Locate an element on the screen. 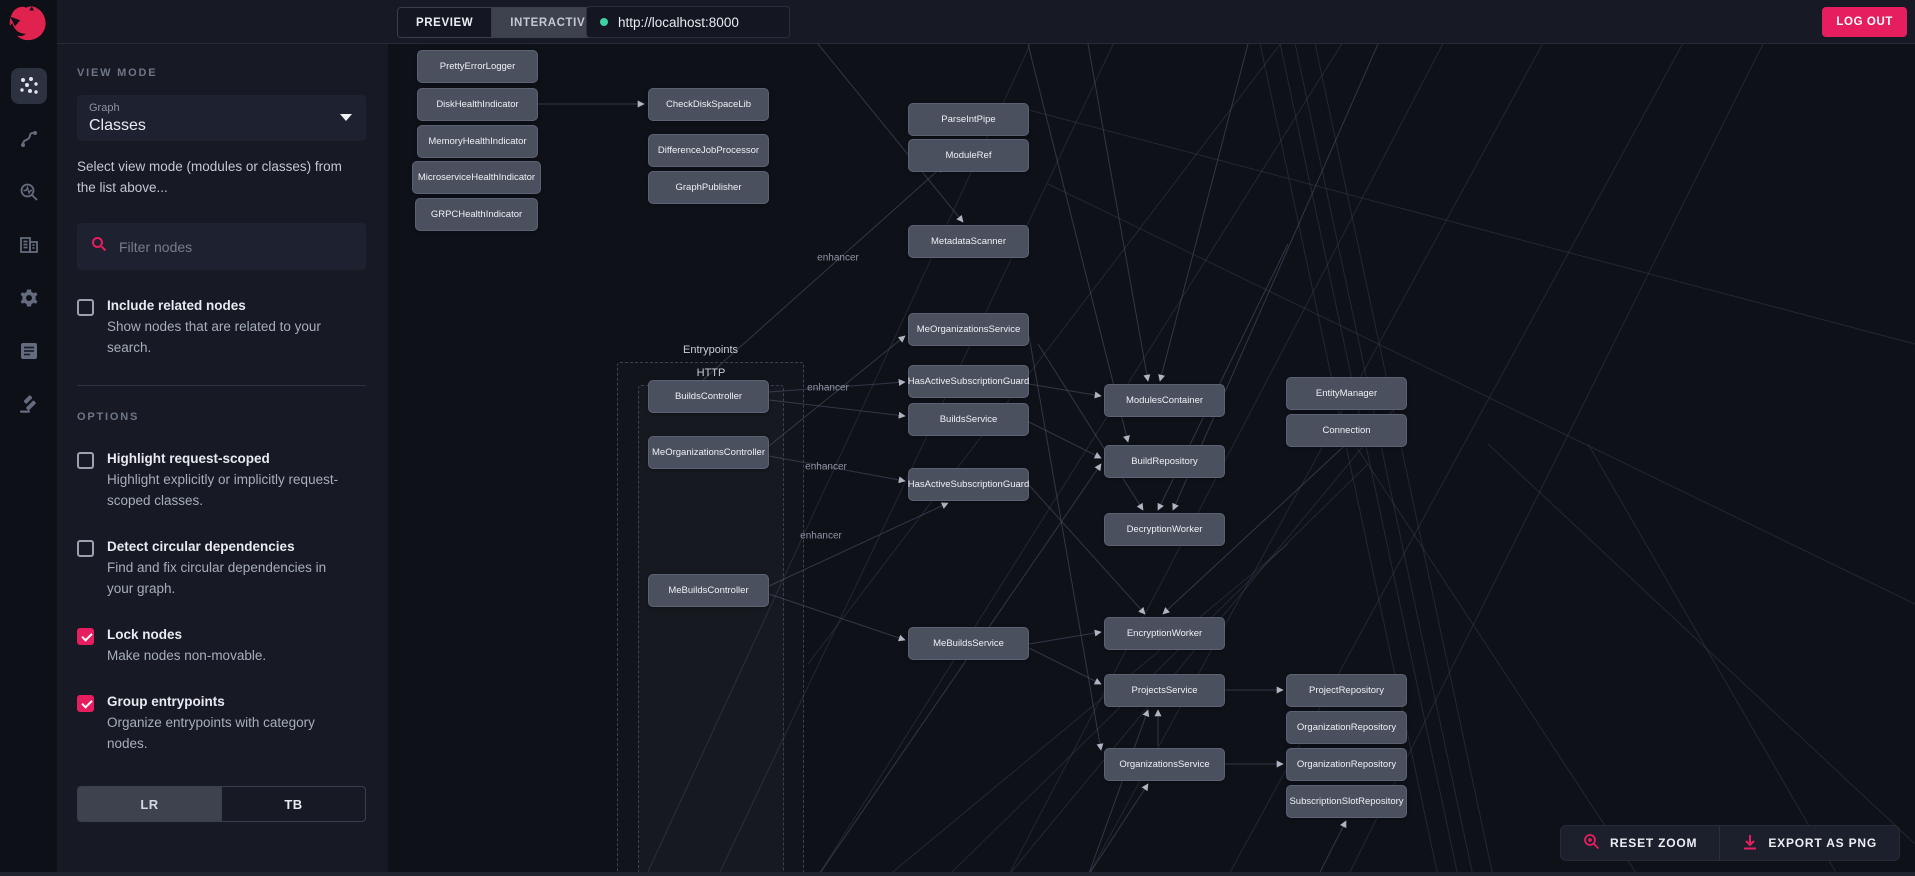 The height and width of the screenshot is (876, 1915). edge-BuildsController-HasActiveSubscriptionGuard is located at coordinates (837, 385).